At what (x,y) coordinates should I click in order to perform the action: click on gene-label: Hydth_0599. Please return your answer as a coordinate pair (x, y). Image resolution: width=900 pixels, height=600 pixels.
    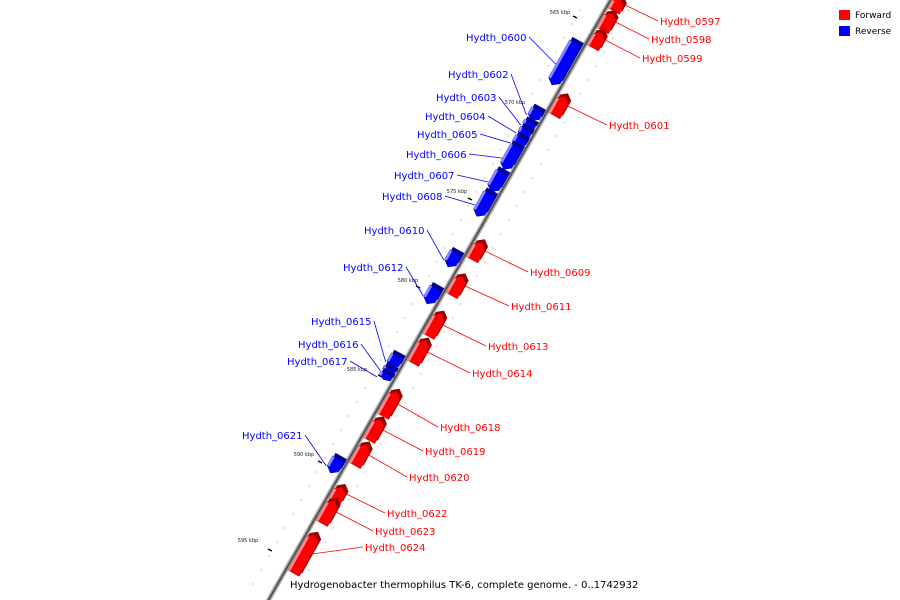
    Looking at the image, I should click on (672, 59).